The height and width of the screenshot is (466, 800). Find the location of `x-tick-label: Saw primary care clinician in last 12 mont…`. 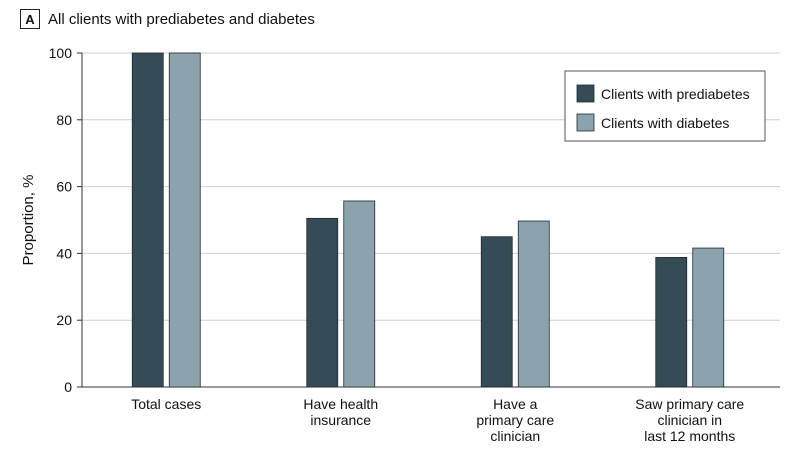

x-tick-label: Saw primary care clinician in last 12 mont… is located at coordinates (689, 420).